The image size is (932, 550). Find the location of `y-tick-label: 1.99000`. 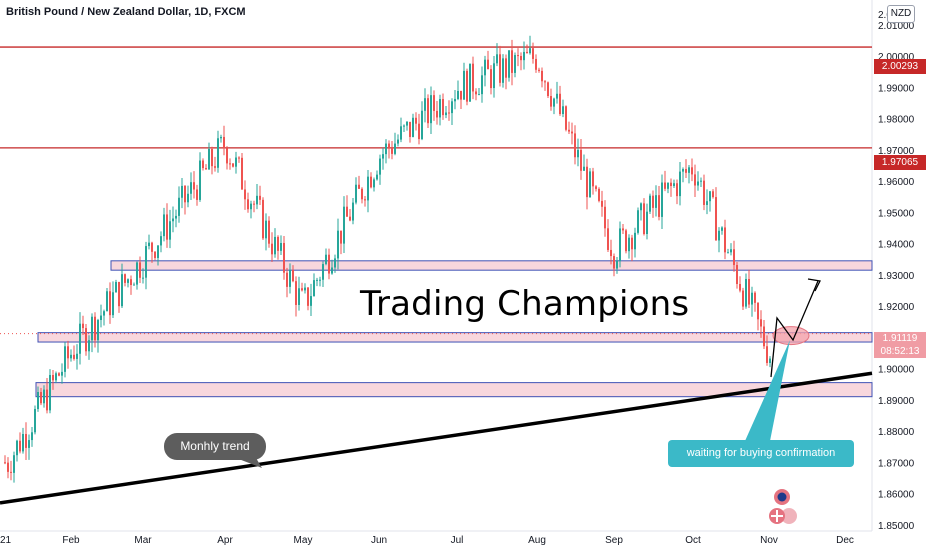

y-tick-label: 1.99000 is located at coordinates (896, 88).